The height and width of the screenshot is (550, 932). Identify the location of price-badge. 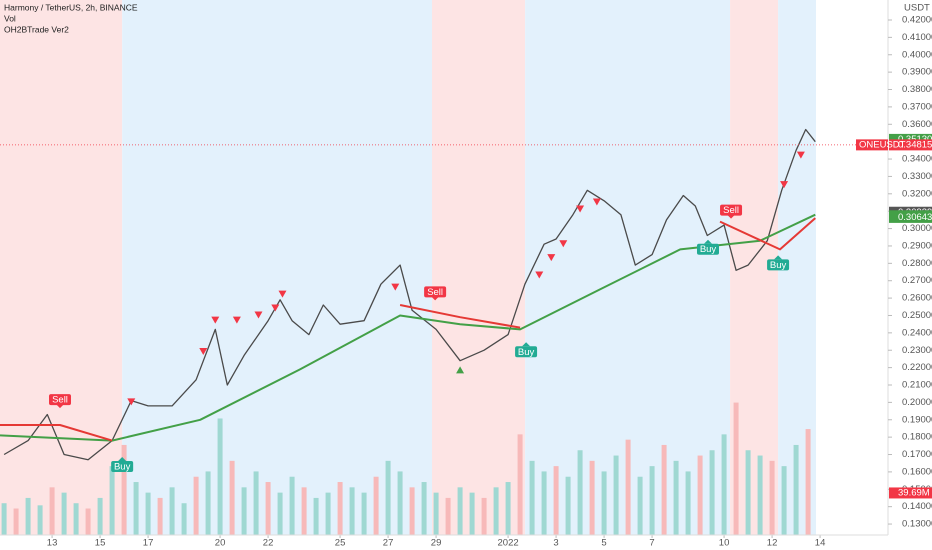
(910, 217).